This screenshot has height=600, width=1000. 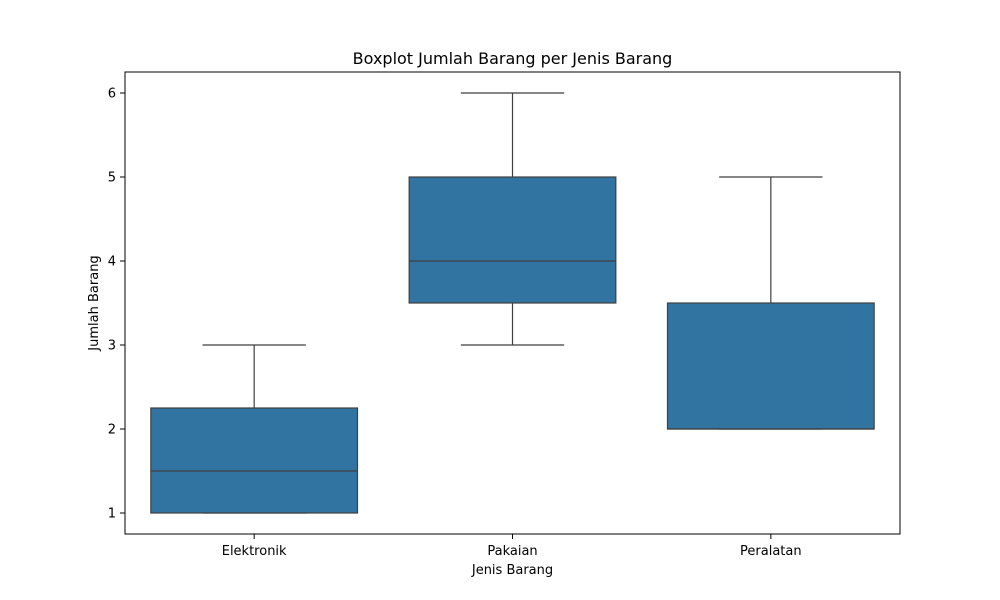 What do you see at coordinates (254, 551) in the screenshot?
I see `x-tick-label: Elektronik` at bounding box center [254, 551].